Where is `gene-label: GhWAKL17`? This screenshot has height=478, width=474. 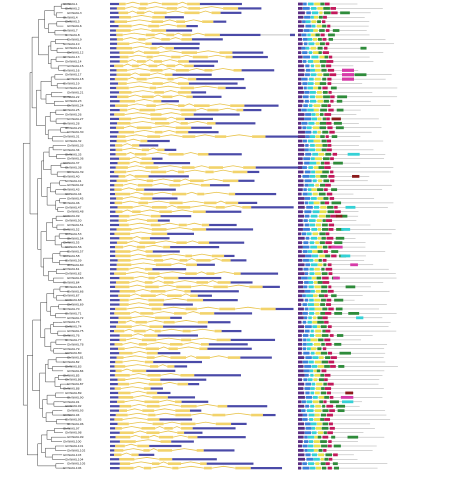 gene-label: GhWAKL17 is located at coordinates (73, 75).